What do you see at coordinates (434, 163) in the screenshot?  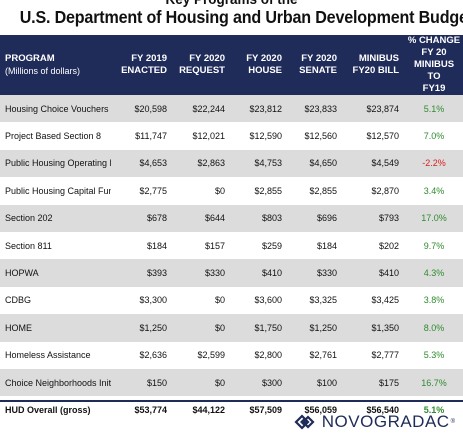 I see `pct-change-cell: -2.2%` at bounding box center [434, 163].